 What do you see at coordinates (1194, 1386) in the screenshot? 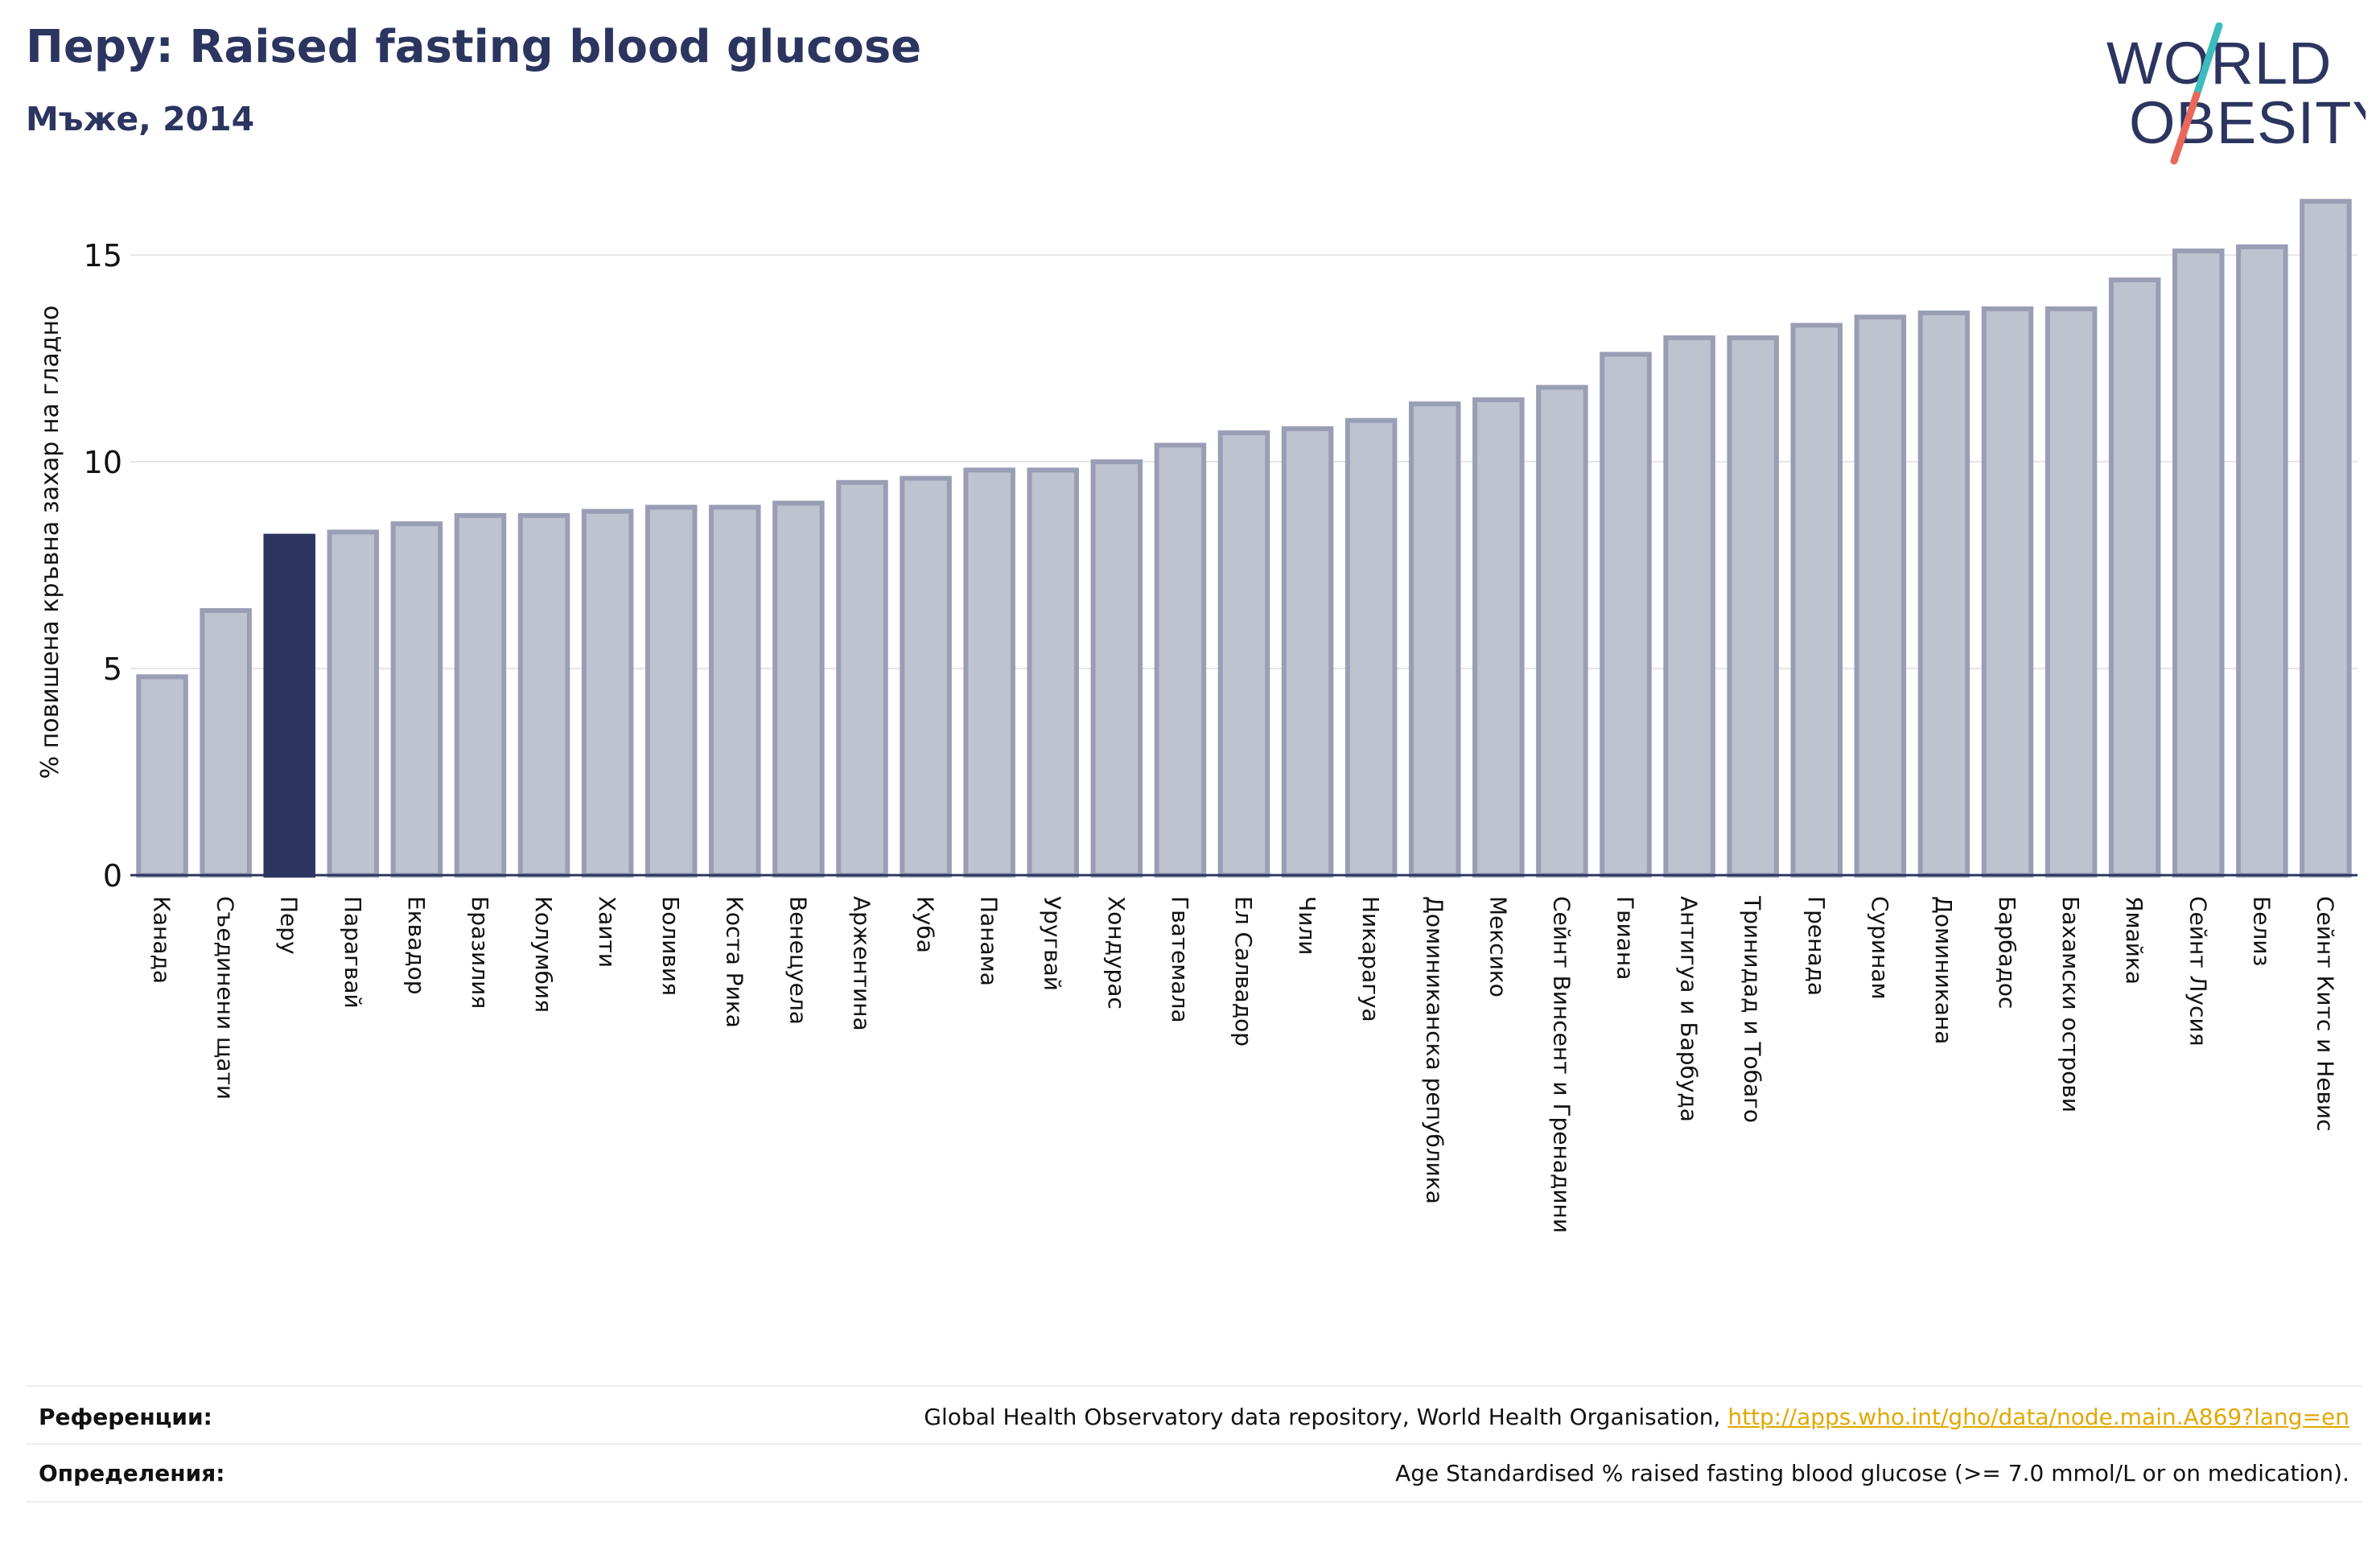
I see `footer-divider-top` at bounding box center [1194, 1386].